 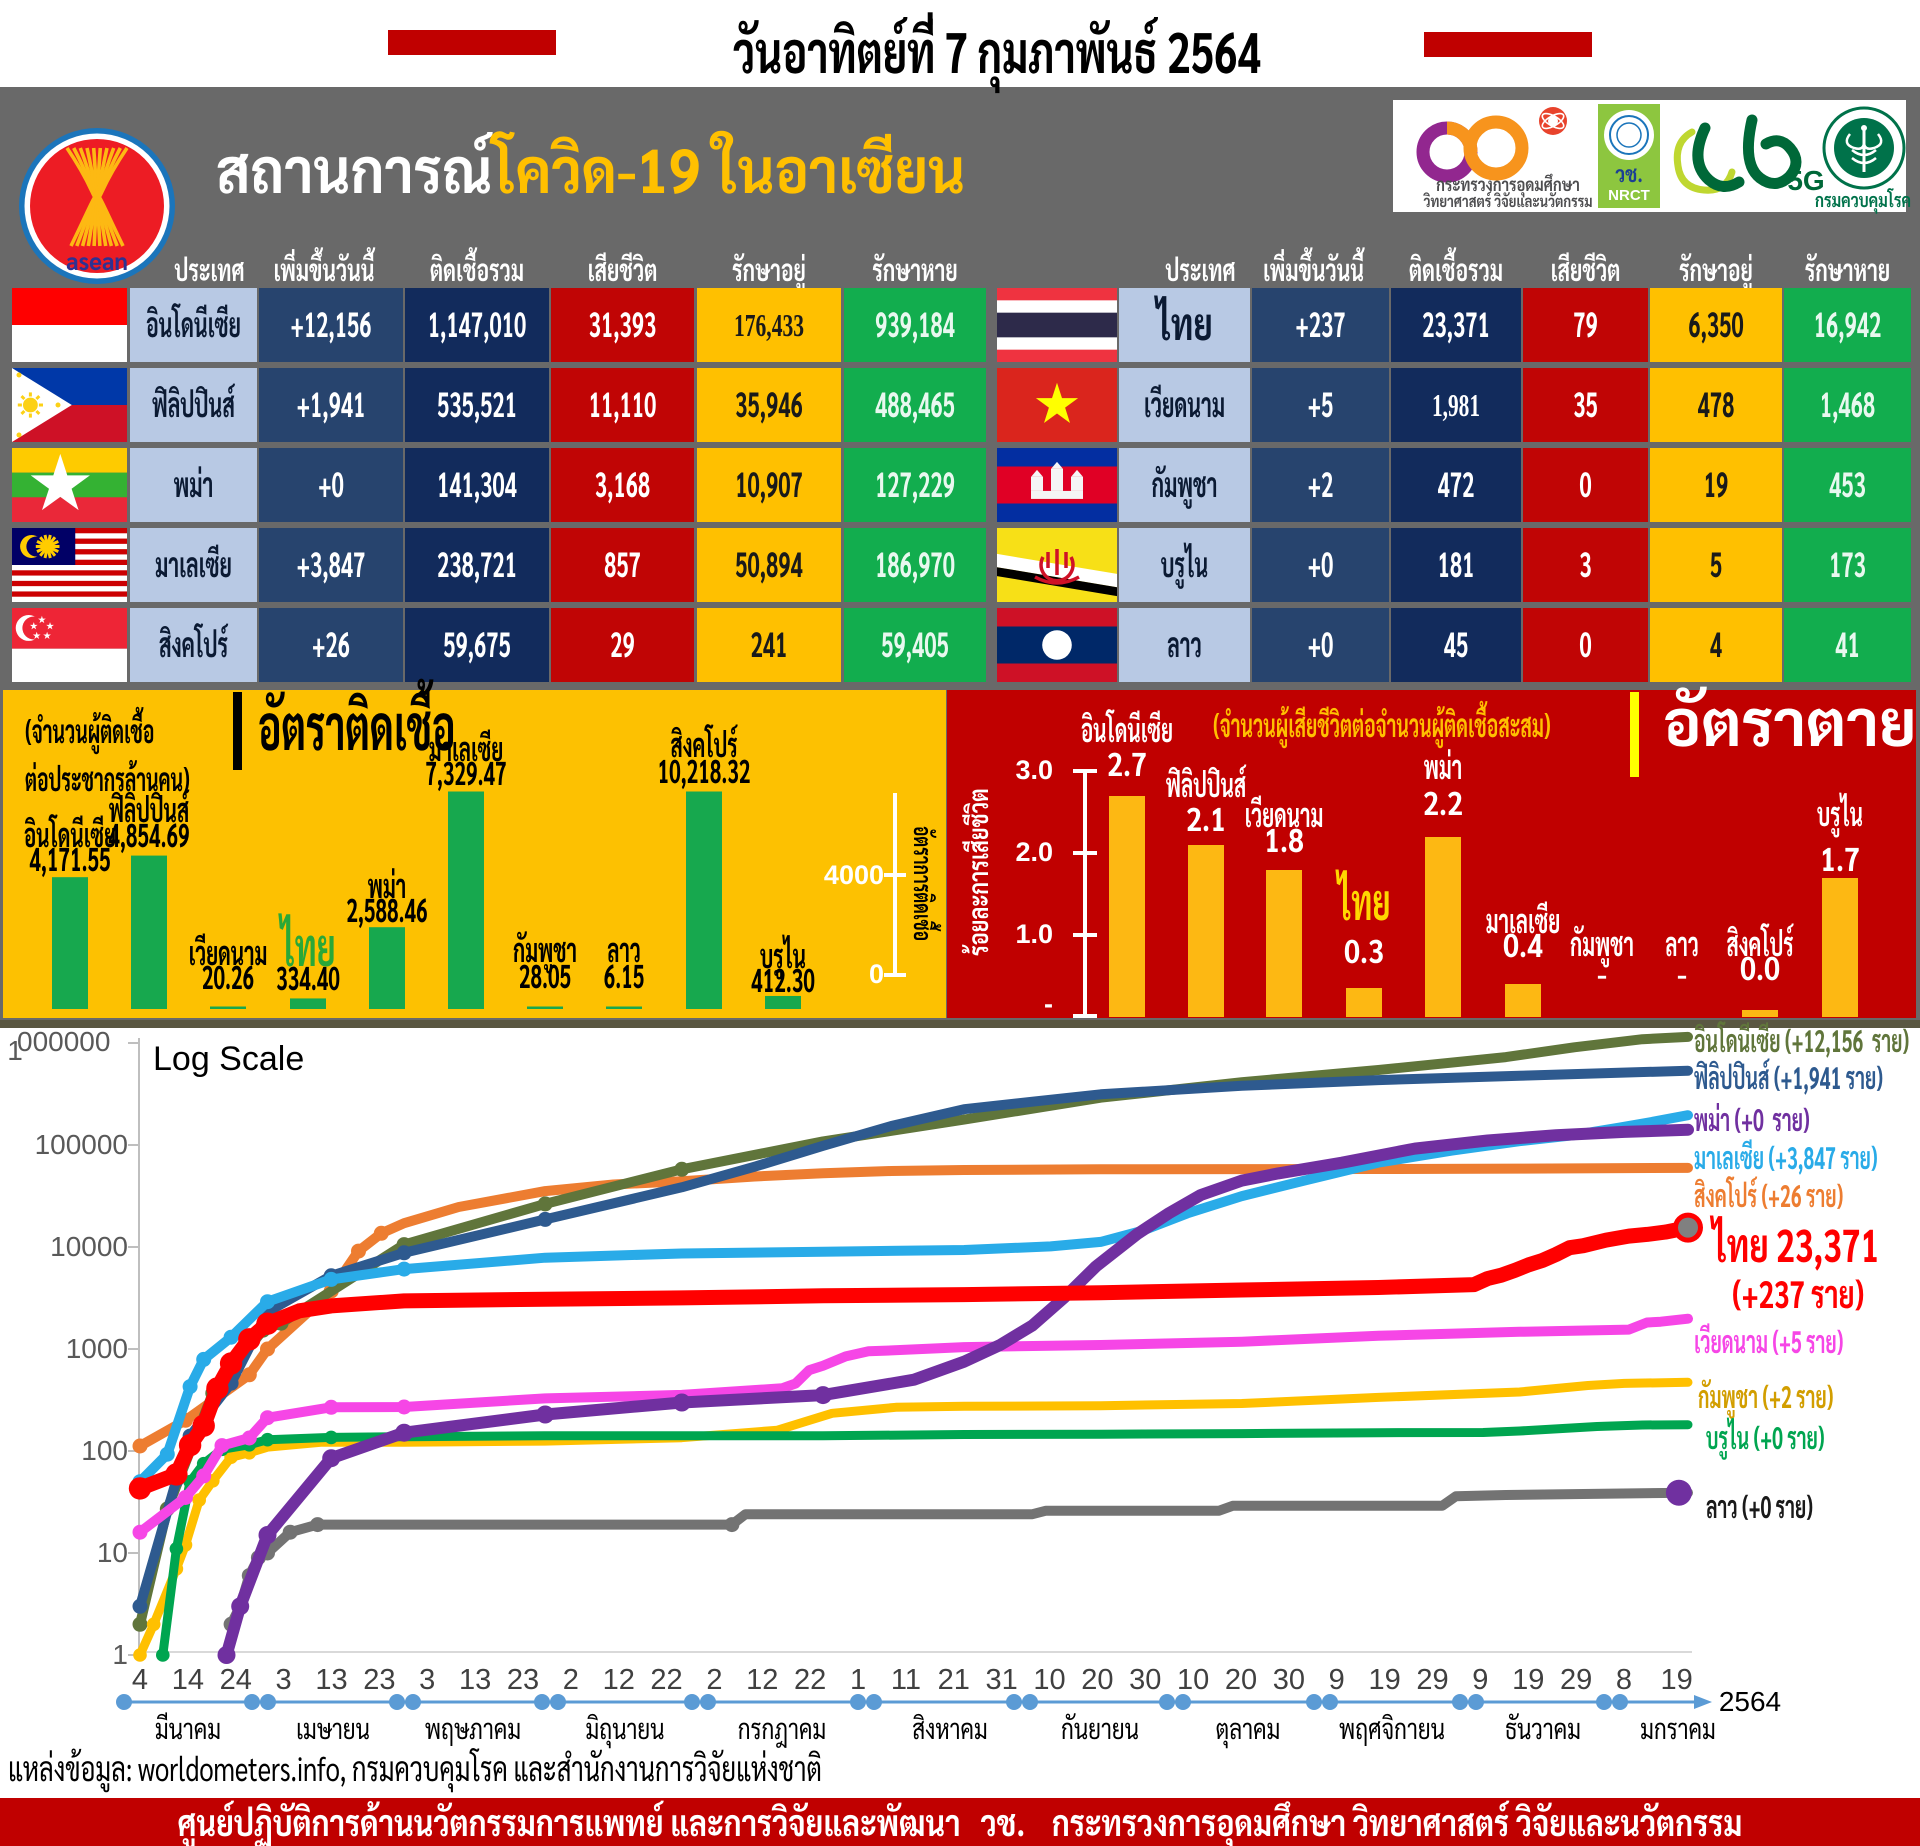 I want to click on svg-text: 3.0, so click(x=1034, y=770).